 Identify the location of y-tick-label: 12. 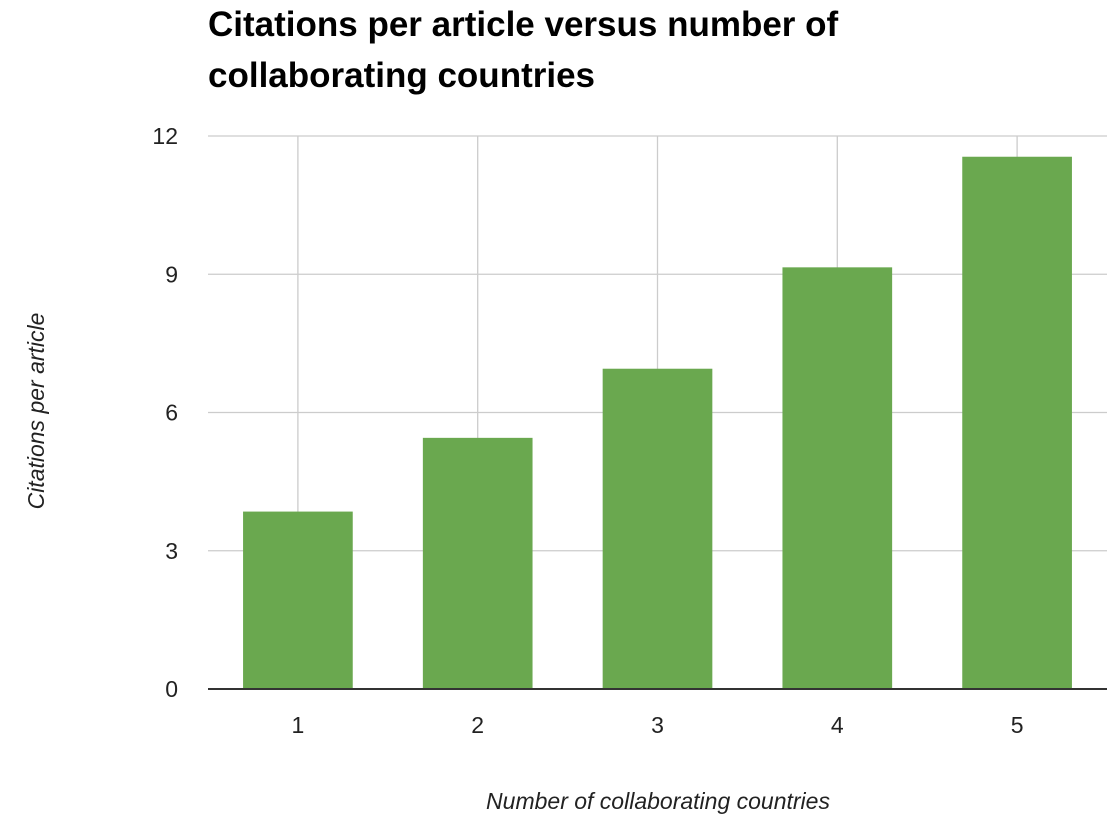
(165, 136).